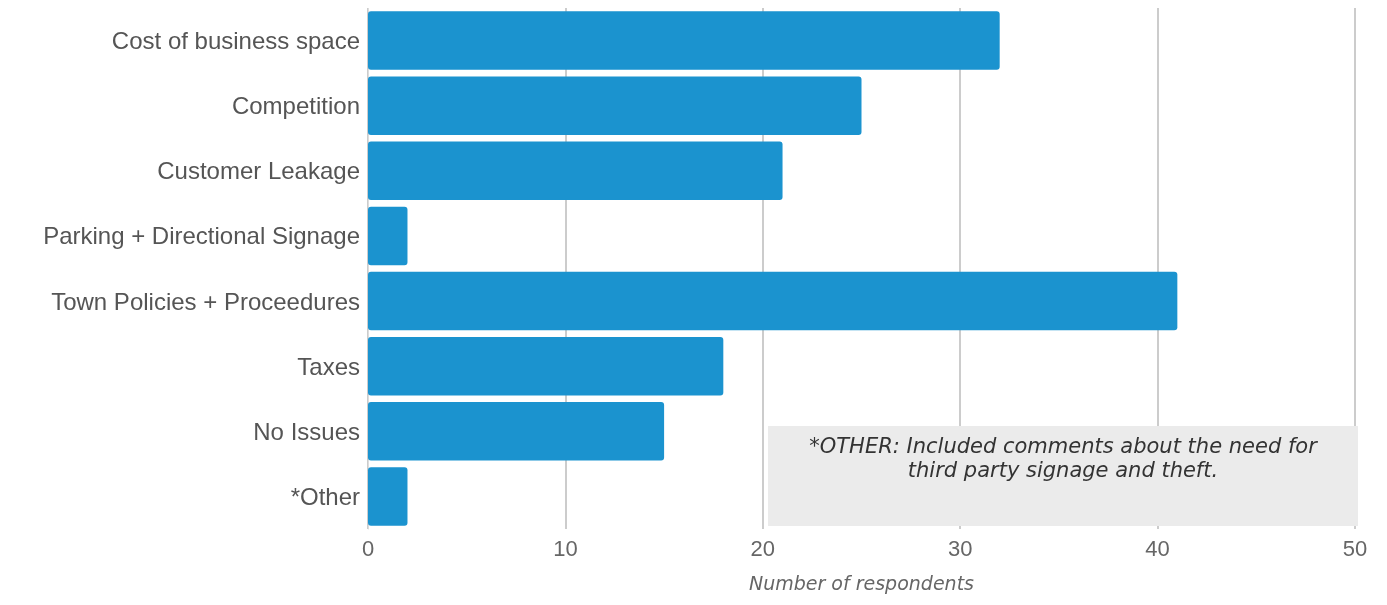 This screenshot has height=605, width=1387. Describe the element at coordinates (235, 41) in the screenshot. I see `y-tick-label: Cost of business space` at that location.